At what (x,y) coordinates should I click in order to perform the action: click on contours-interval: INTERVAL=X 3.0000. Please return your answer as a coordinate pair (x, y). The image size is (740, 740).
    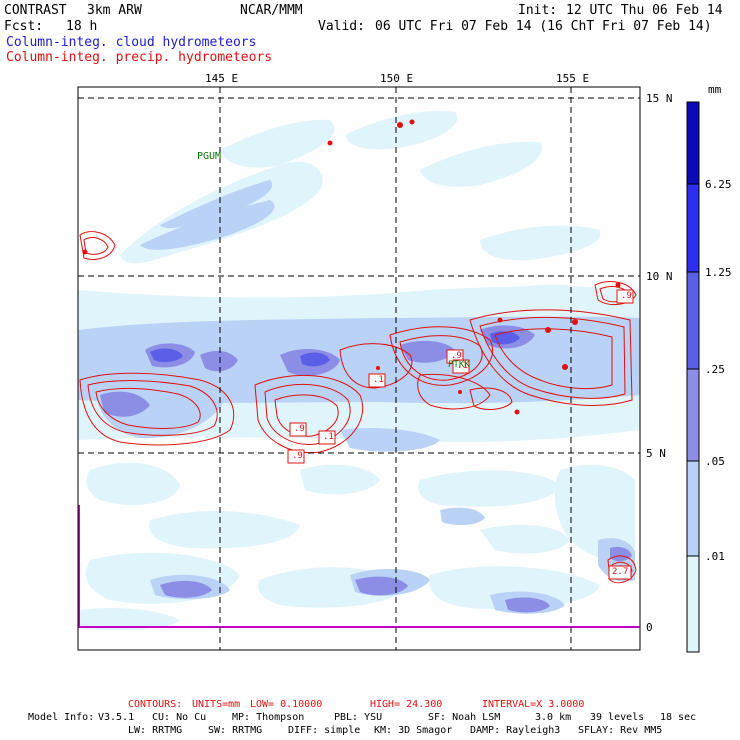
    Looking at the image, I should click on (533, 704).